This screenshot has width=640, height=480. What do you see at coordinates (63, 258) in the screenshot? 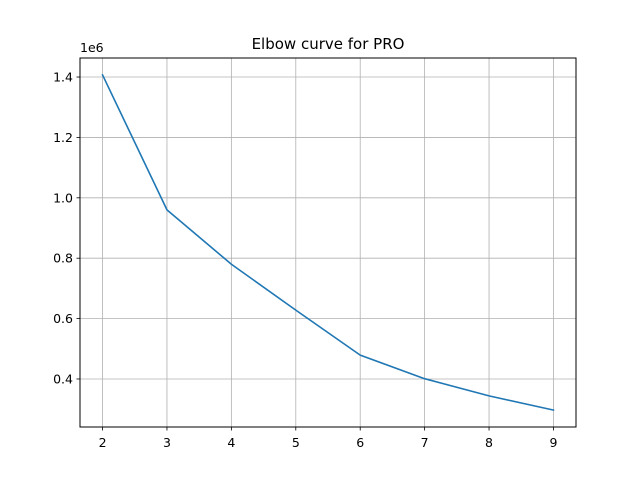
I see `y-tick-label: 0.8` at bounding box center [63, 258].